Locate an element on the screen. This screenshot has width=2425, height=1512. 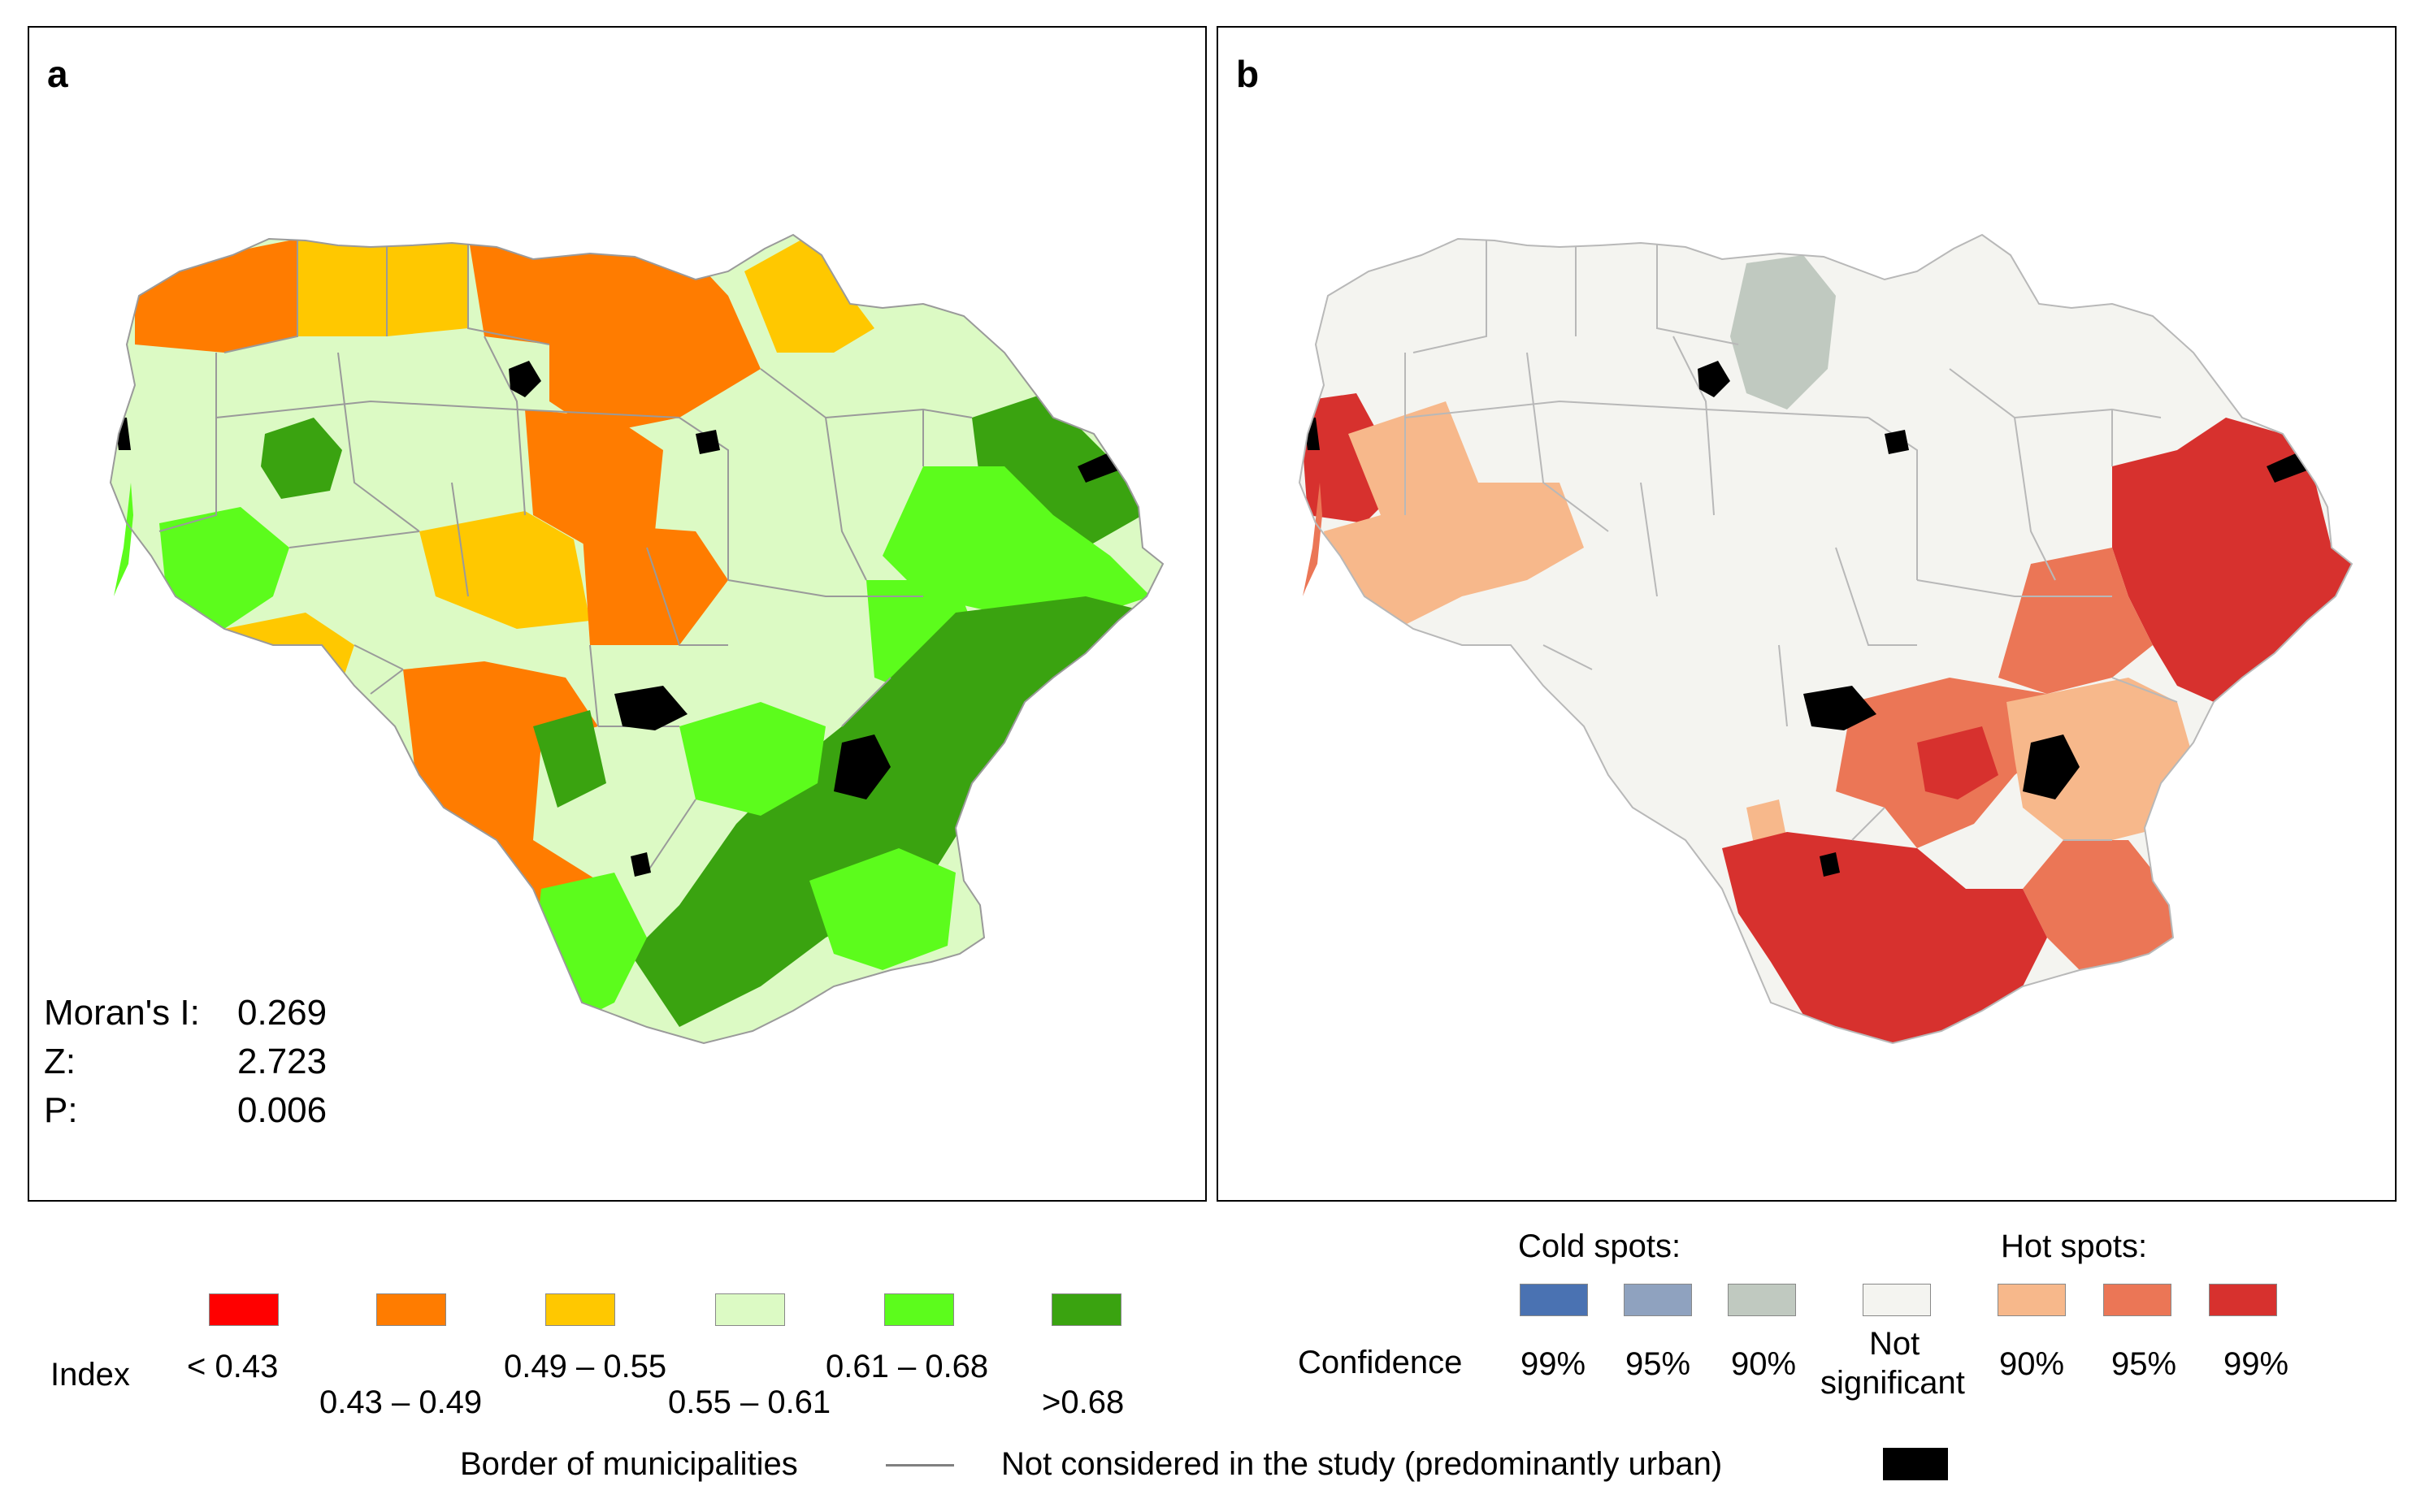
curonian-spit-b is located at coordinates (1312, 539).